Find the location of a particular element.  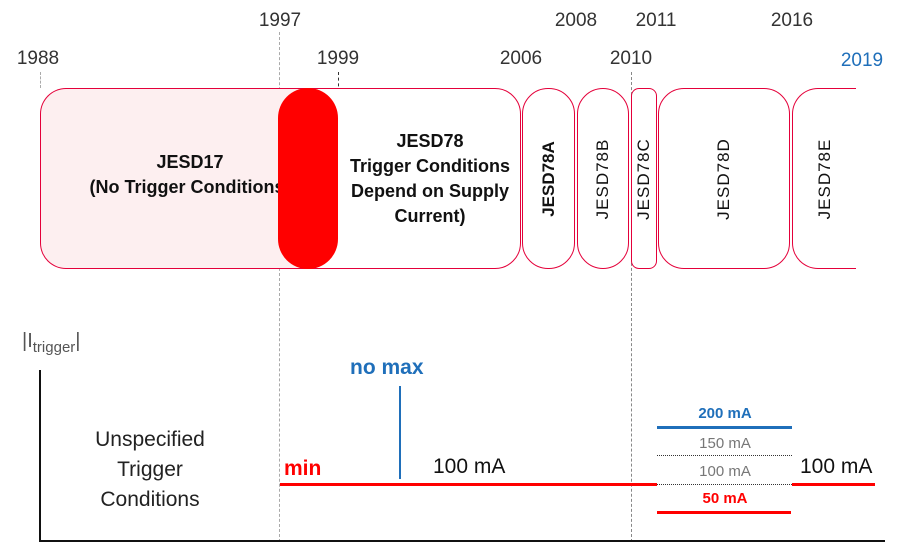

year-1999: 1999 is located at coordinates (338, 58).